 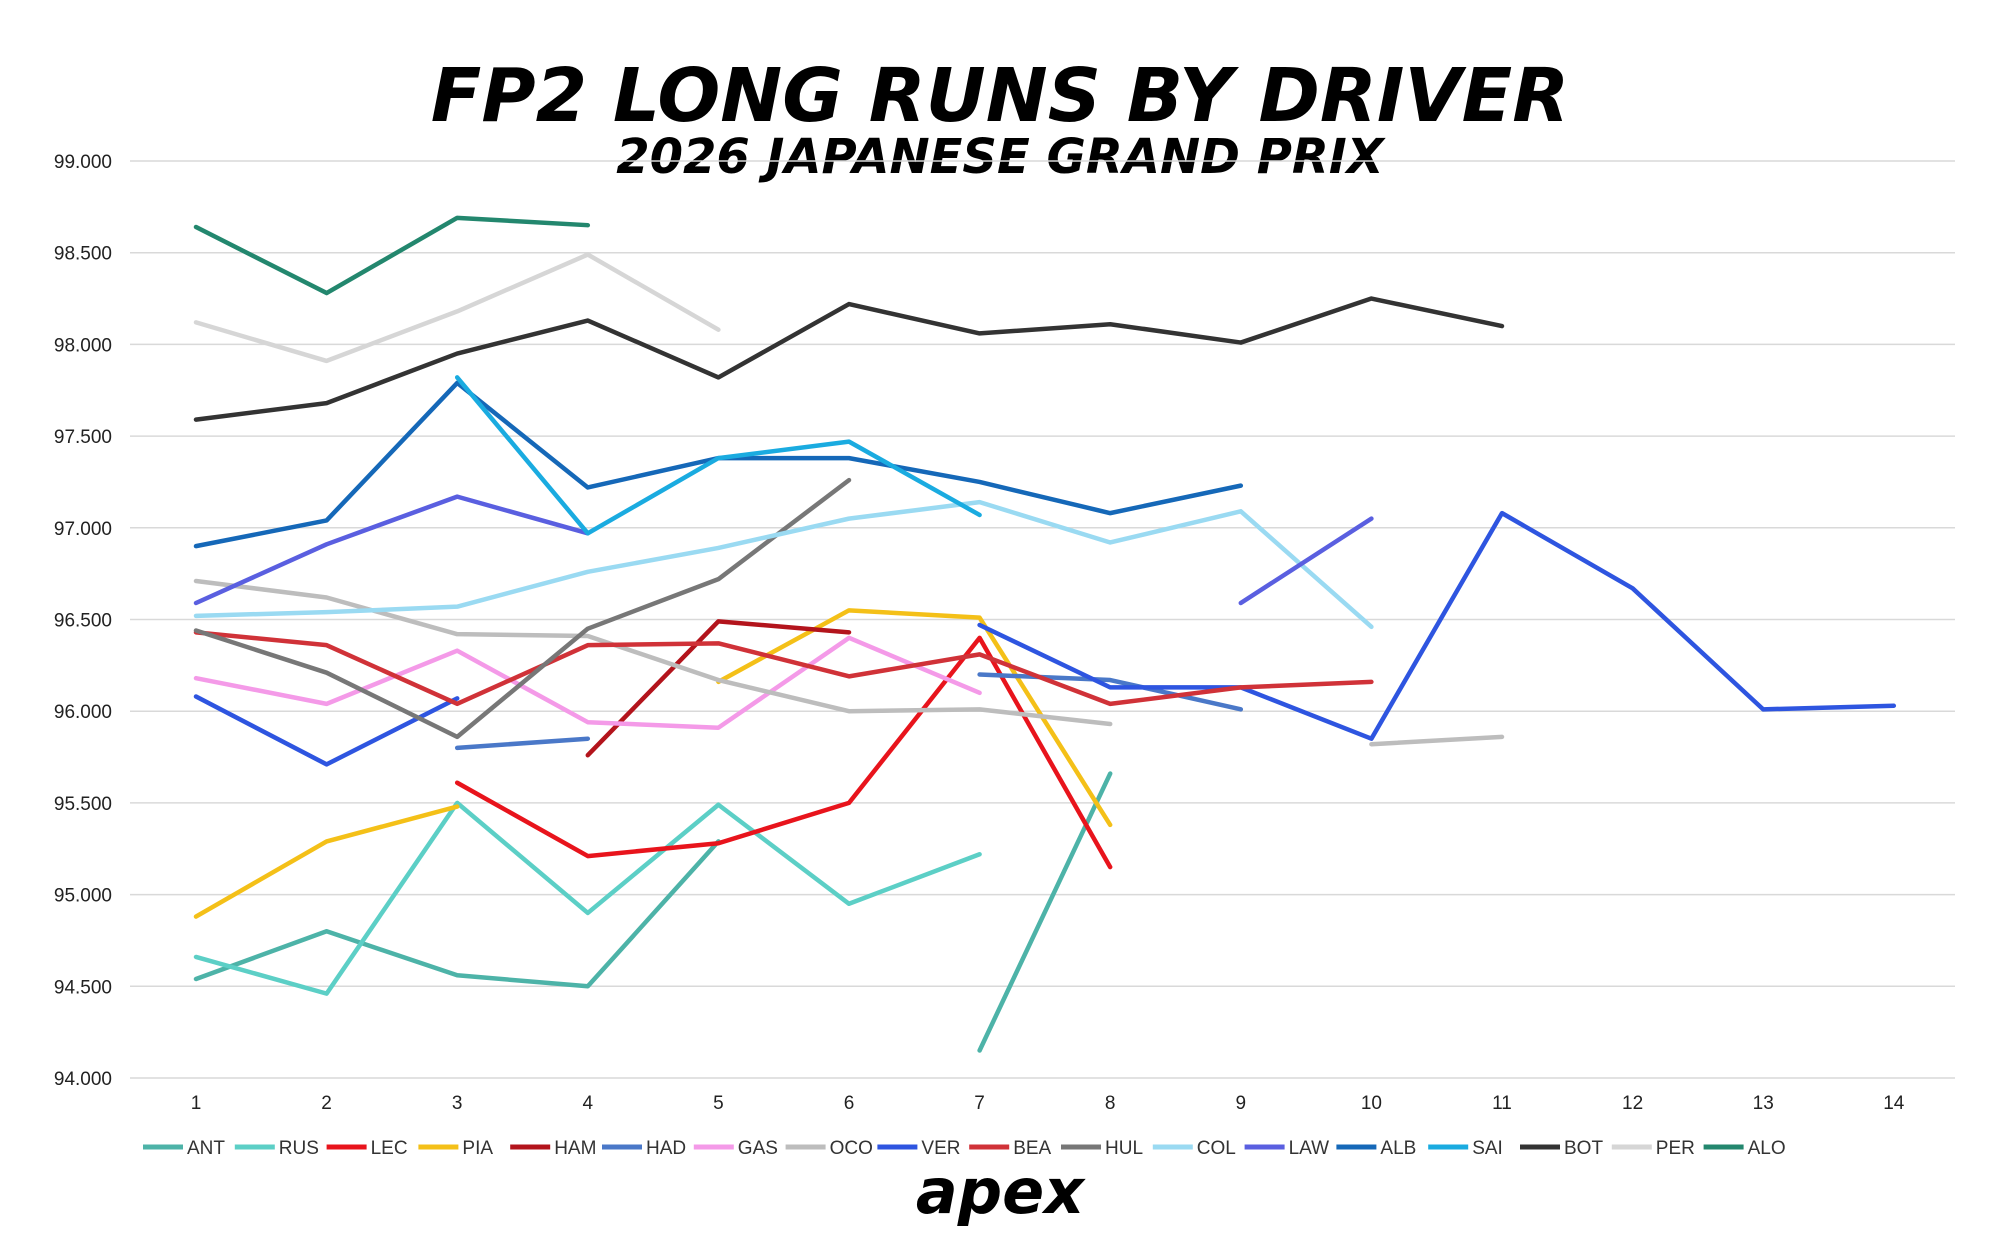 What do you see at coordinates (389, 1148) in the screenshot?
I see `legend-label-lec: LEC` at bounding box center [389, 1148].